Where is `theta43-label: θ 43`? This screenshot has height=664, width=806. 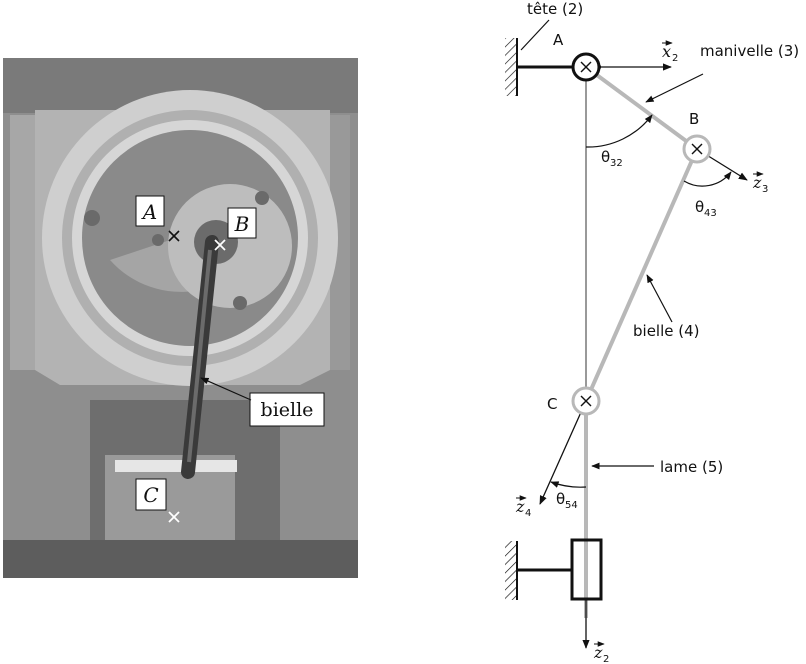 theta43-label: θ 43 is located at coordinates (706, 208).